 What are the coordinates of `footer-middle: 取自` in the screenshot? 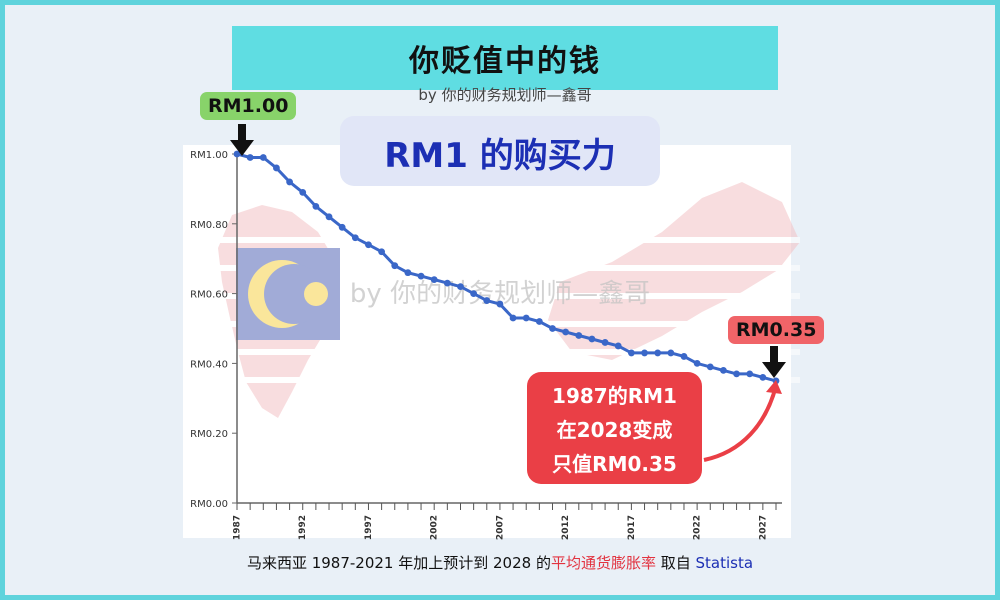 It's located at (675, 563).